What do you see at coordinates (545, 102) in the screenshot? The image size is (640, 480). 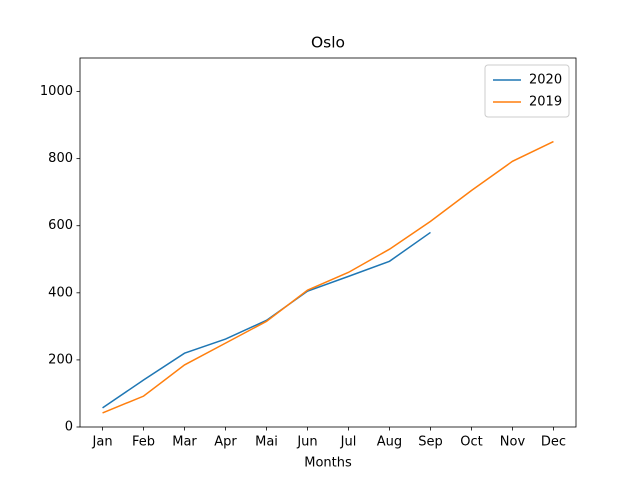 I see `legend-label: 2019` at bounding box center [545, 102].